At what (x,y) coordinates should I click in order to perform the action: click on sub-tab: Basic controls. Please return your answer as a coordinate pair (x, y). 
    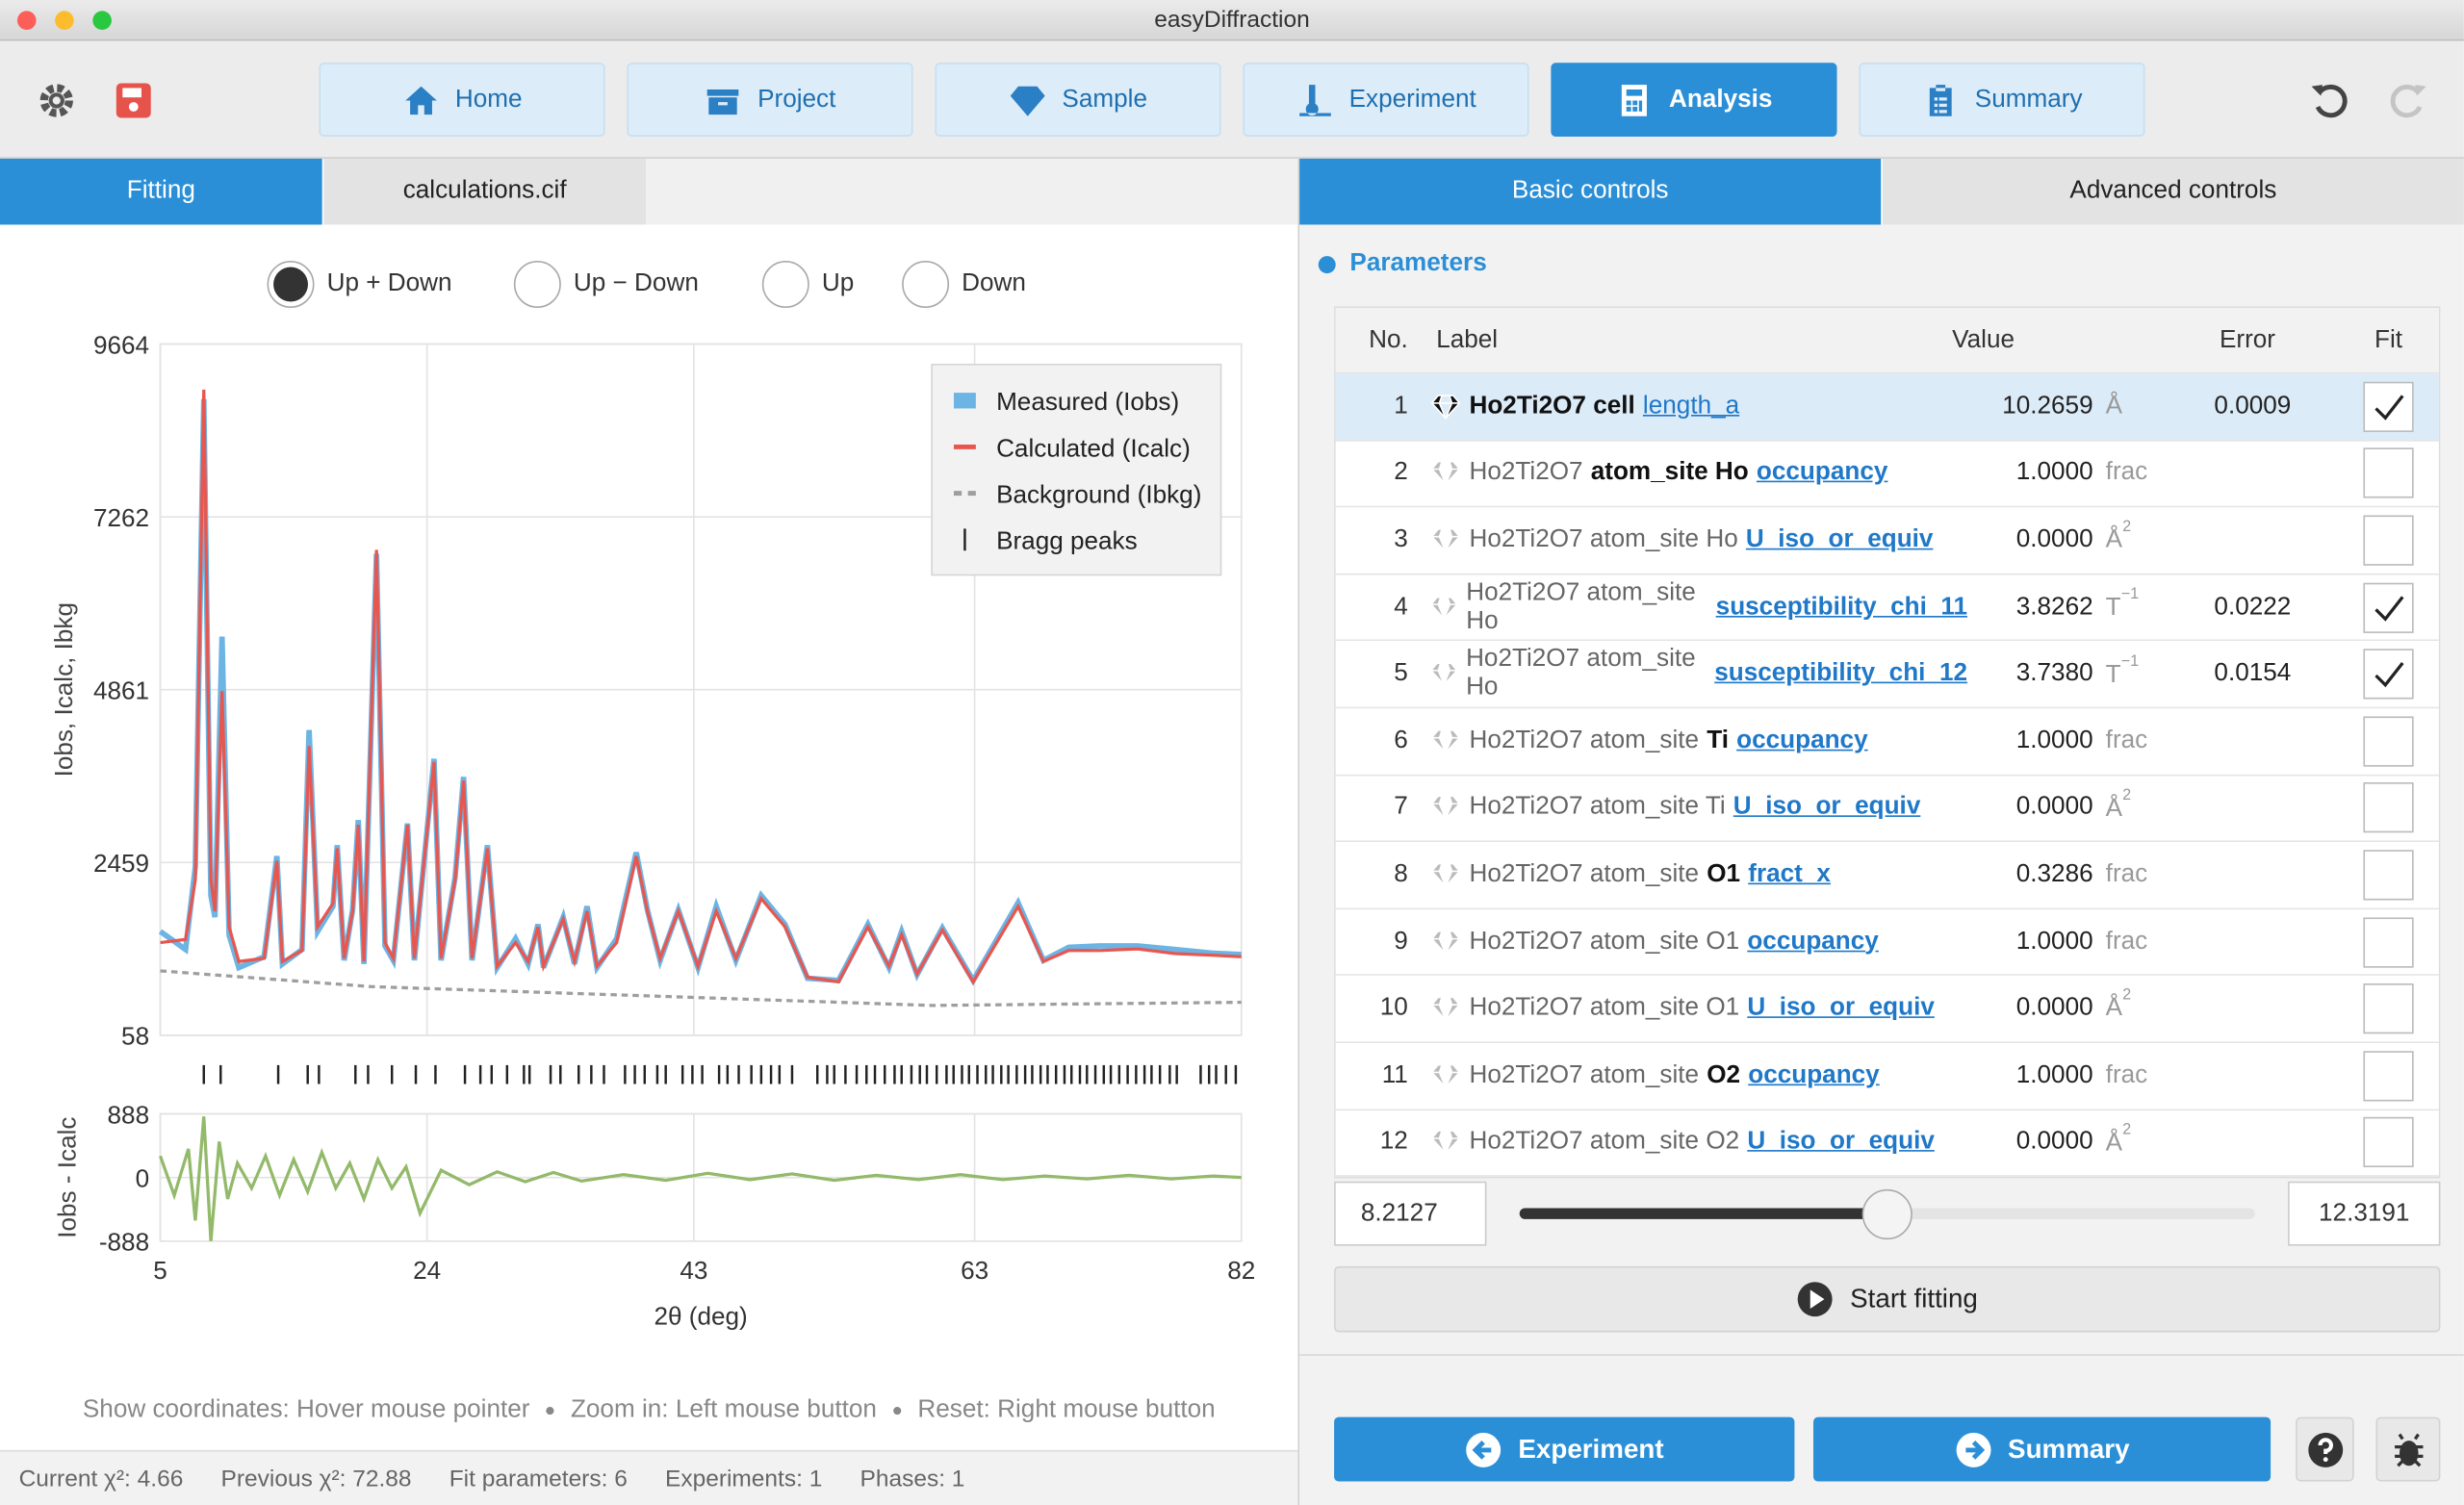
    Looking at the image, I should click on (1590, 191).